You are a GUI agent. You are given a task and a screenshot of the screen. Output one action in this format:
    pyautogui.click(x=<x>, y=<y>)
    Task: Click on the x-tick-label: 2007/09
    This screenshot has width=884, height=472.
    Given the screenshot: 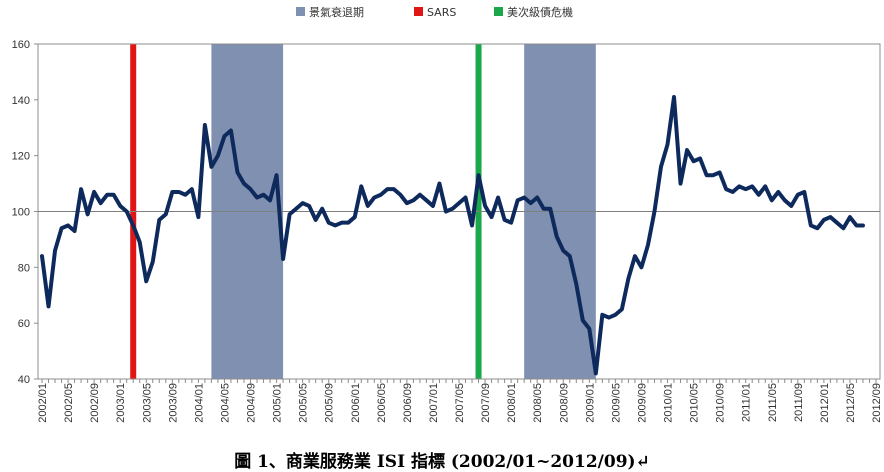 What is the action you would take?
    pyautogui.click(x=486, y=403)
    